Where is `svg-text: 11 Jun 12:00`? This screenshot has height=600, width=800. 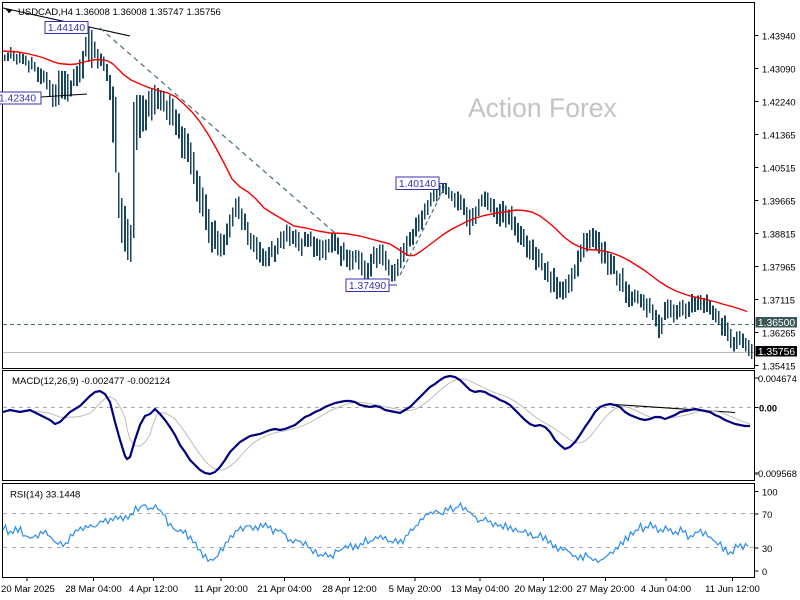 svg-text: 11 Jun 12:00 is located at coordinates (732, 589).